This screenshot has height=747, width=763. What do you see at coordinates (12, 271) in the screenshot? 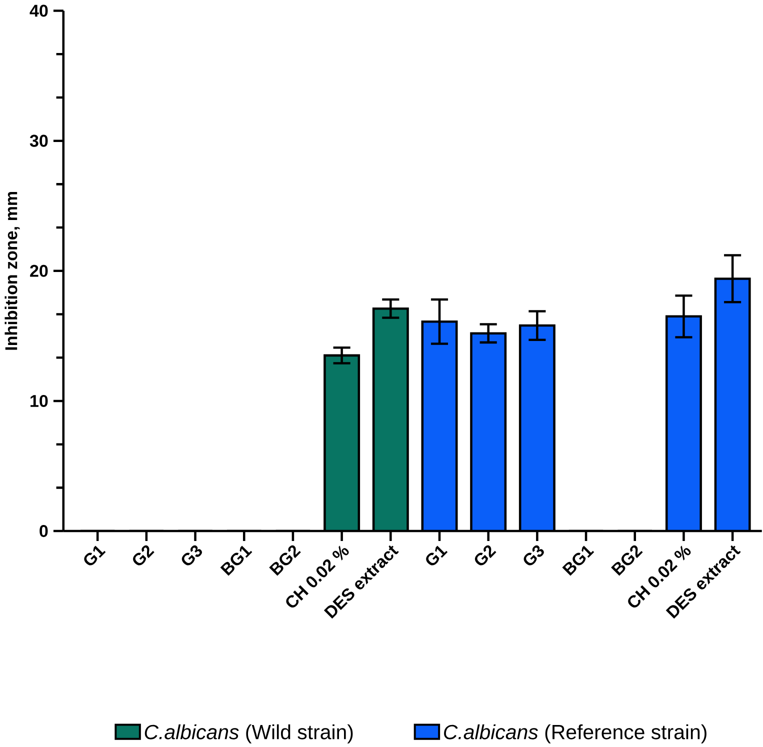
I see `y-axis-title: Inhibition zone, mm` at bounding box center [12, 271].